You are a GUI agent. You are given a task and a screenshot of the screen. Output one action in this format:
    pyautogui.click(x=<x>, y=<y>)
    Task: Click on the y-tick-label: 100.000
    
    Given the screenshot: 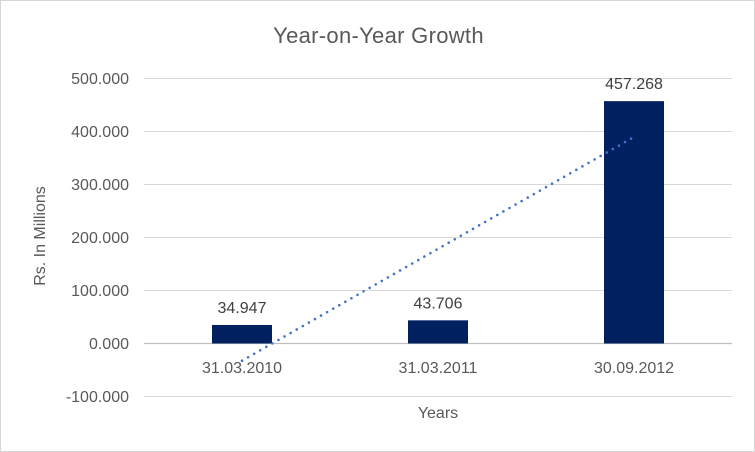 What is the action you would take?
    pyautogui.click(x=100, y=291)
    